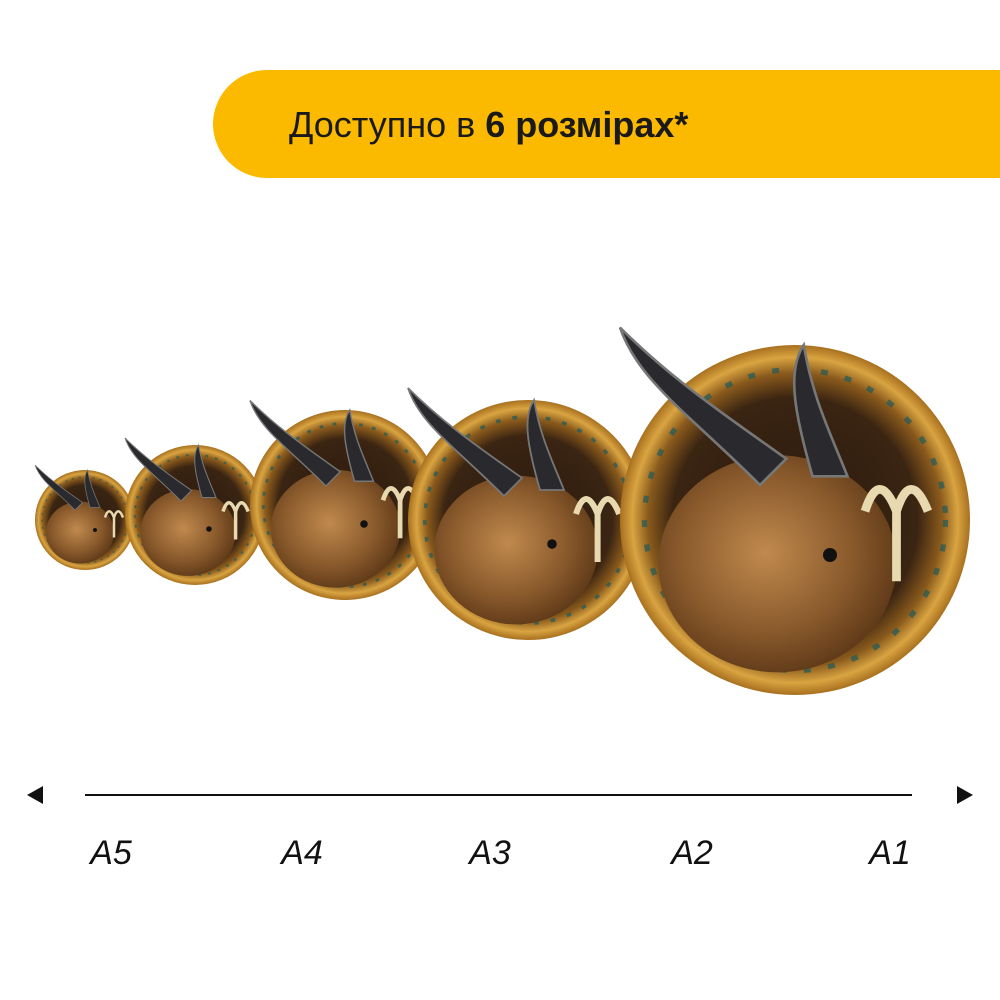  I want to click on banner, so click(606, 124).